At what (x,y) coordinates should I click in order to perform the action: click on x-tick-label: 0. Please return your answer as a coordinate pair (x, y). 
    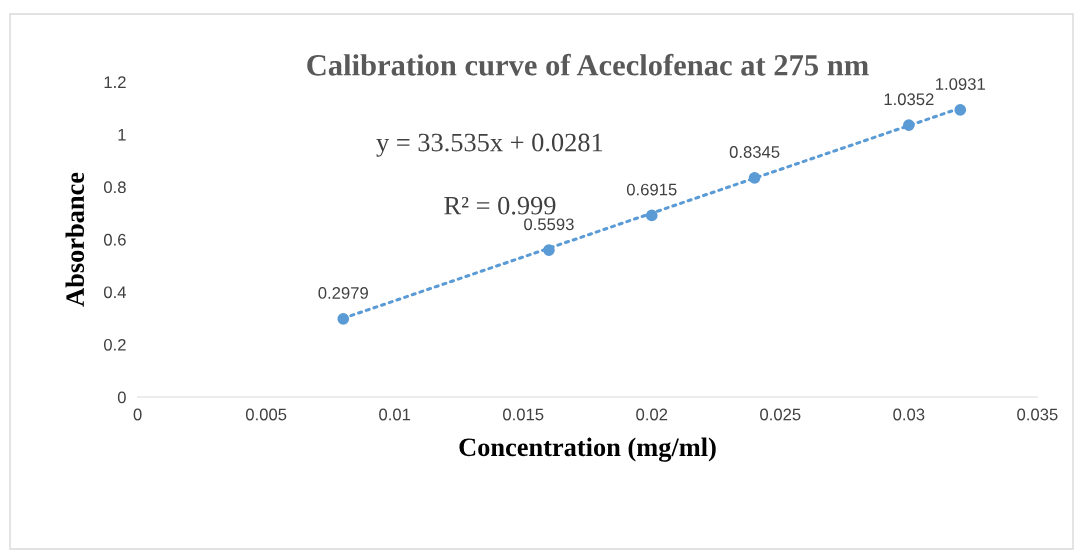
    Looking at the image, I should click on (137, 414).